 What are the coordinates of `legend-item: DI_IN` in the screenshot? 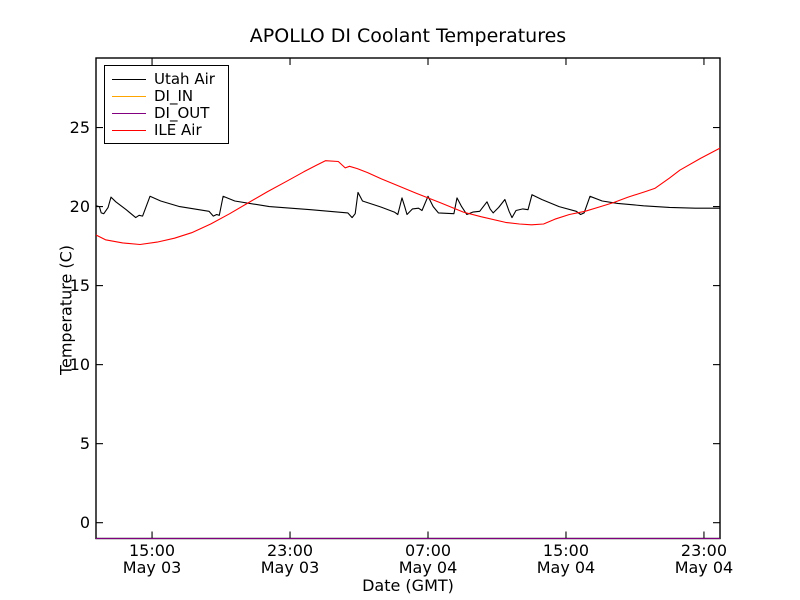 It's located at (166, 96).